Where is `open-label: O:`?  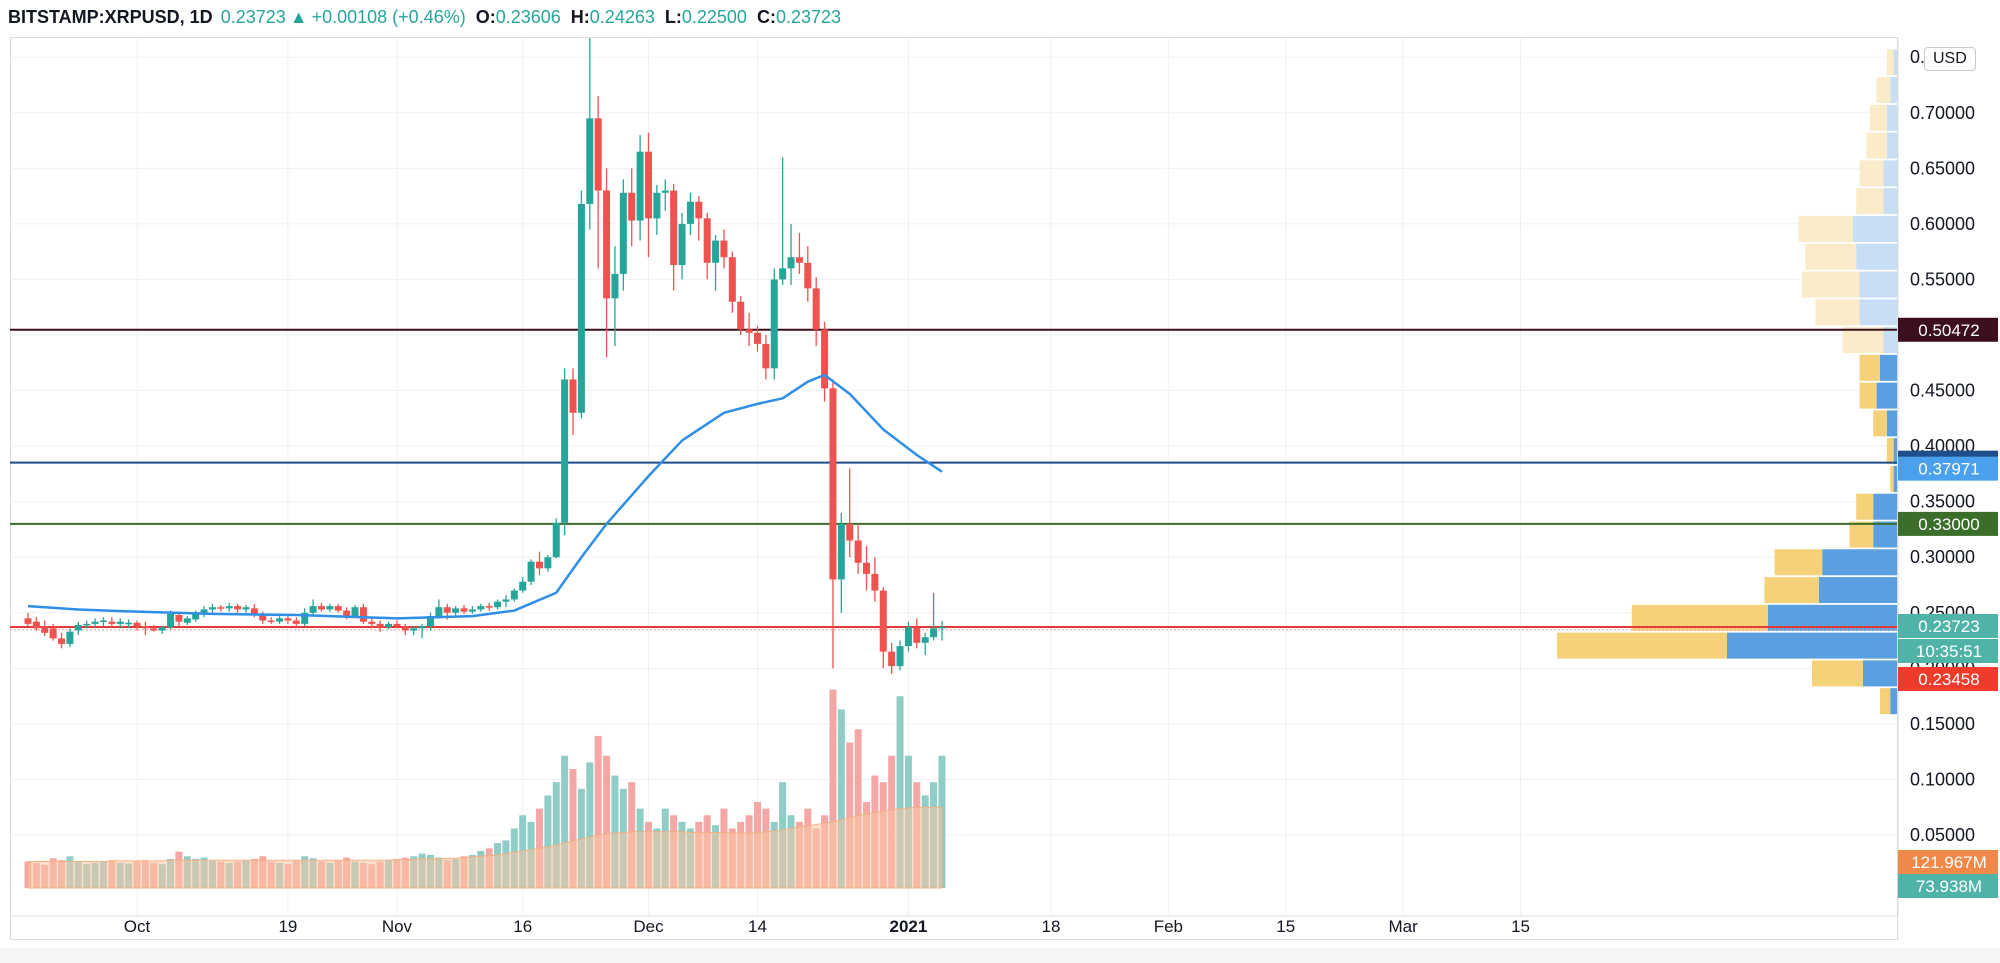
open-label: O: is located at coordinates (485, 16).